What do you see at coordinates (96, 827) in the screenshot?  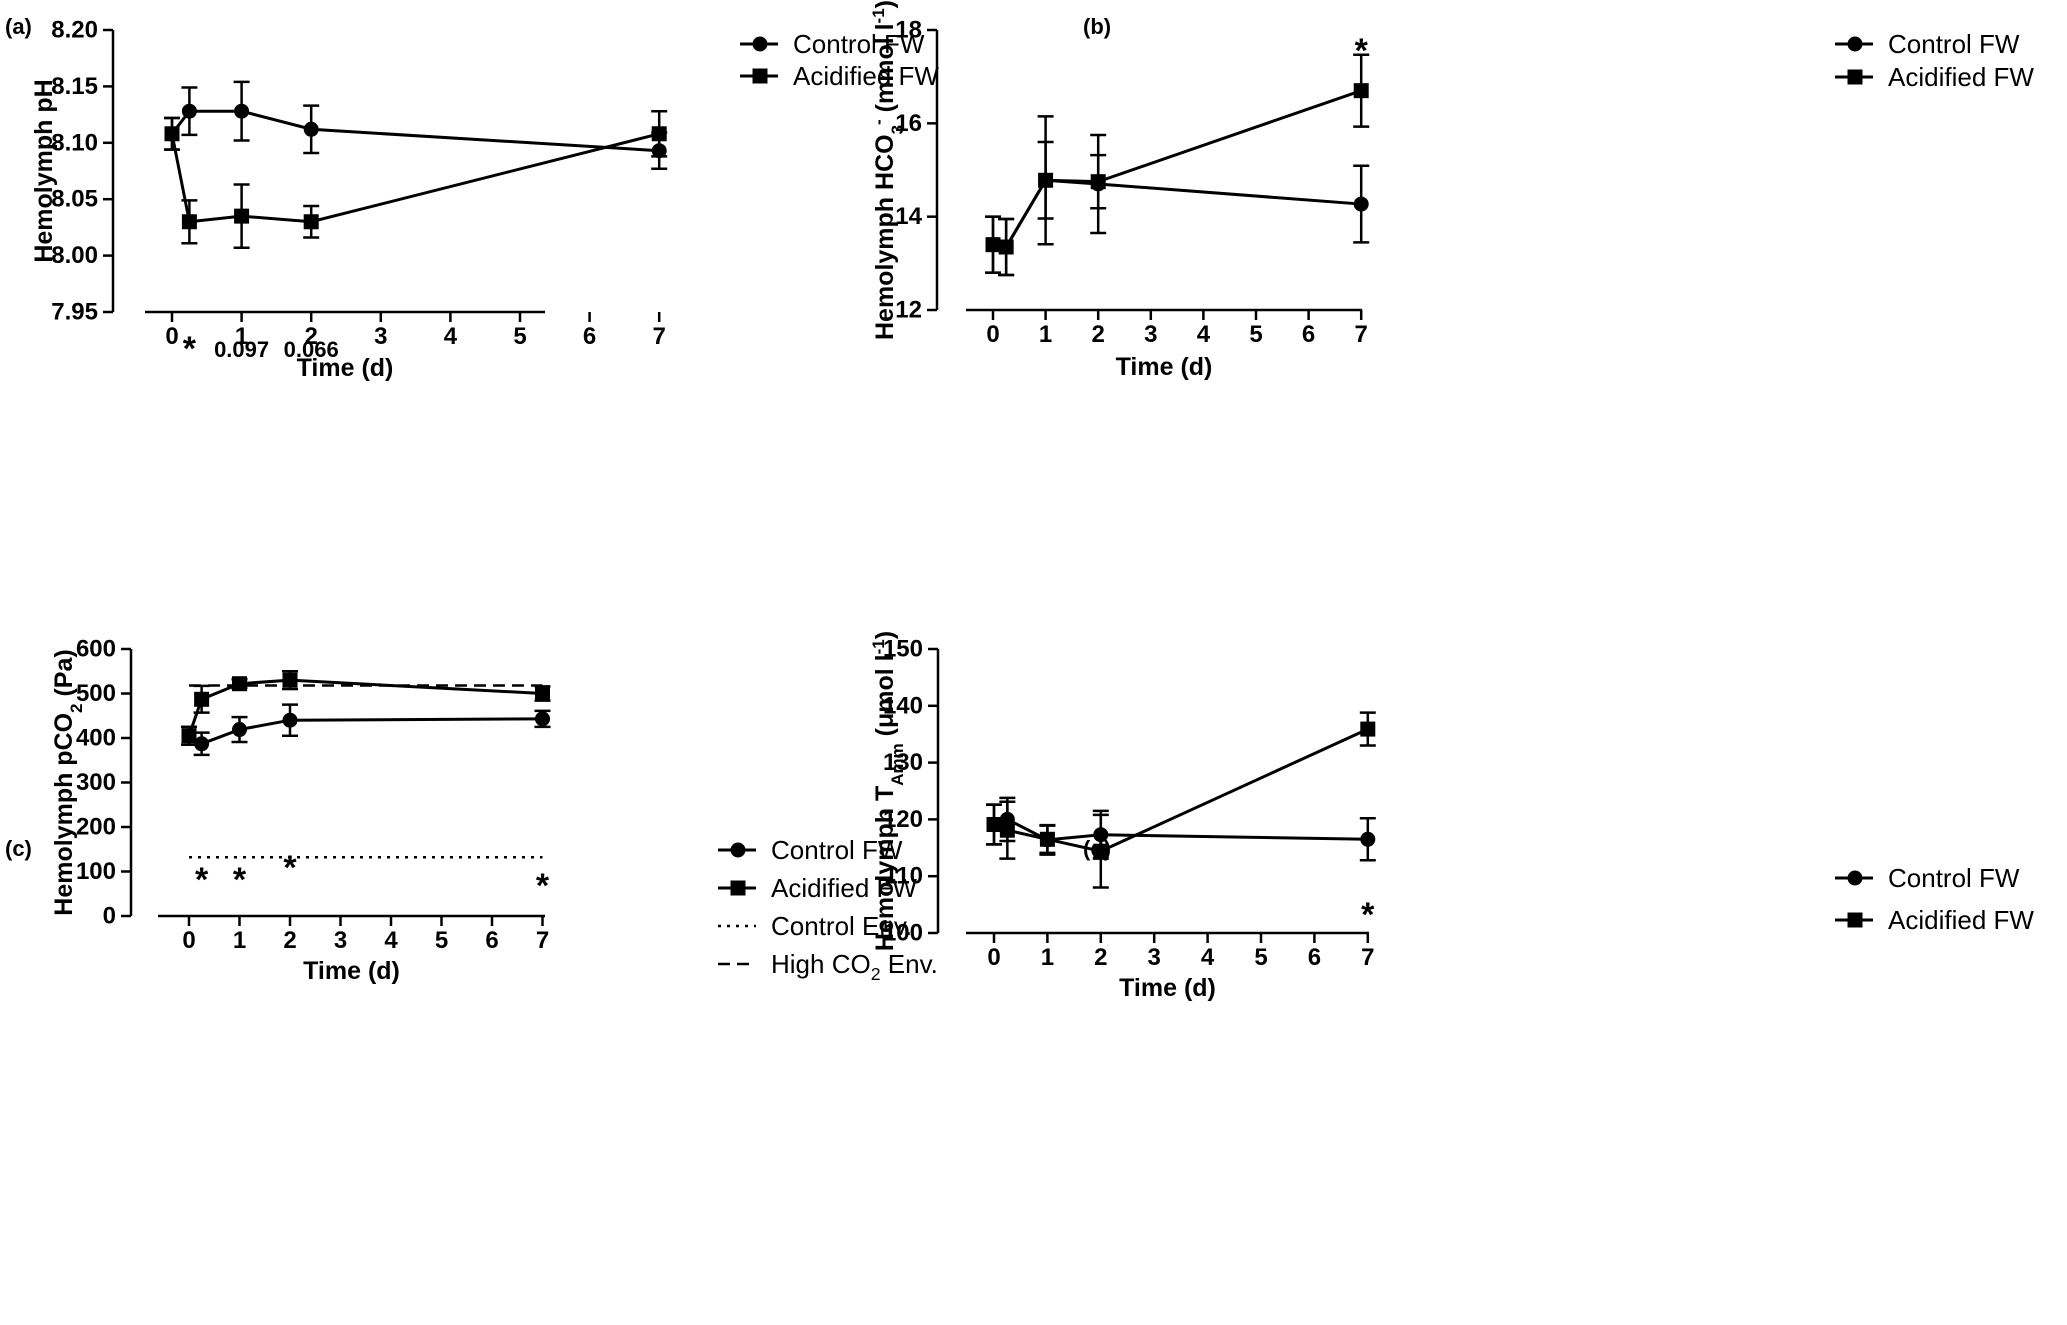 I see `y-tick-label: 200` at bounding box center [96, 827].